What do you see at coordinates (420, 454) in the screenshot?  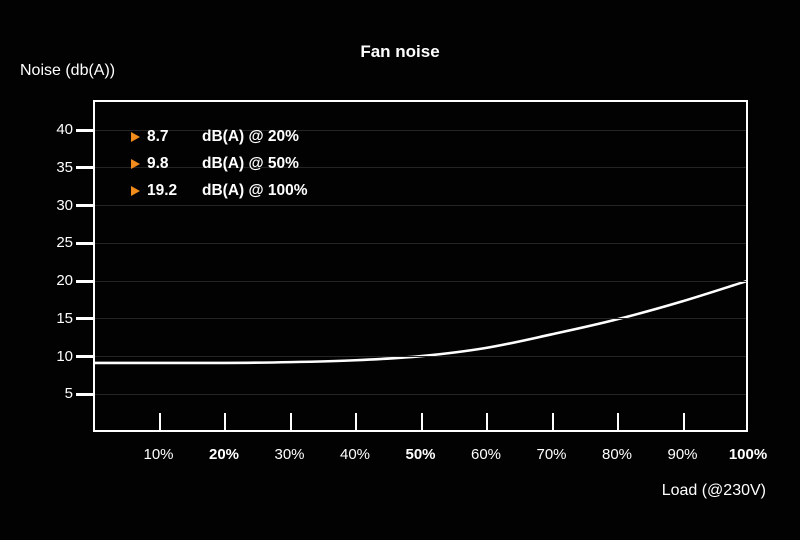 I see `x-tick-label: 50%` at bounding box center [420, 454].